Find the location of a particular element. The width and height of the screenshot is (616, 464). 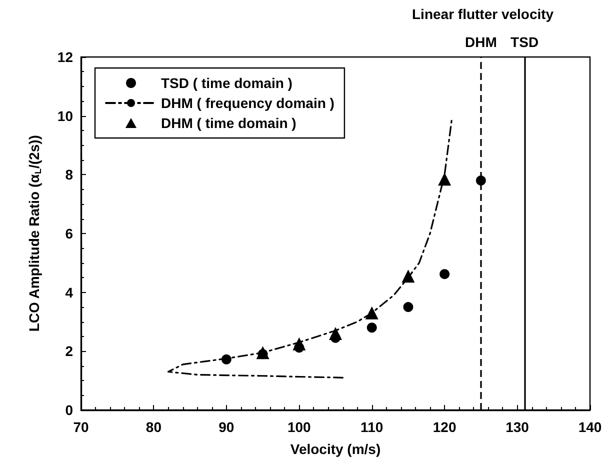

legend-label: DHM ( frequency domain ) is located at coordinates (247, 103).